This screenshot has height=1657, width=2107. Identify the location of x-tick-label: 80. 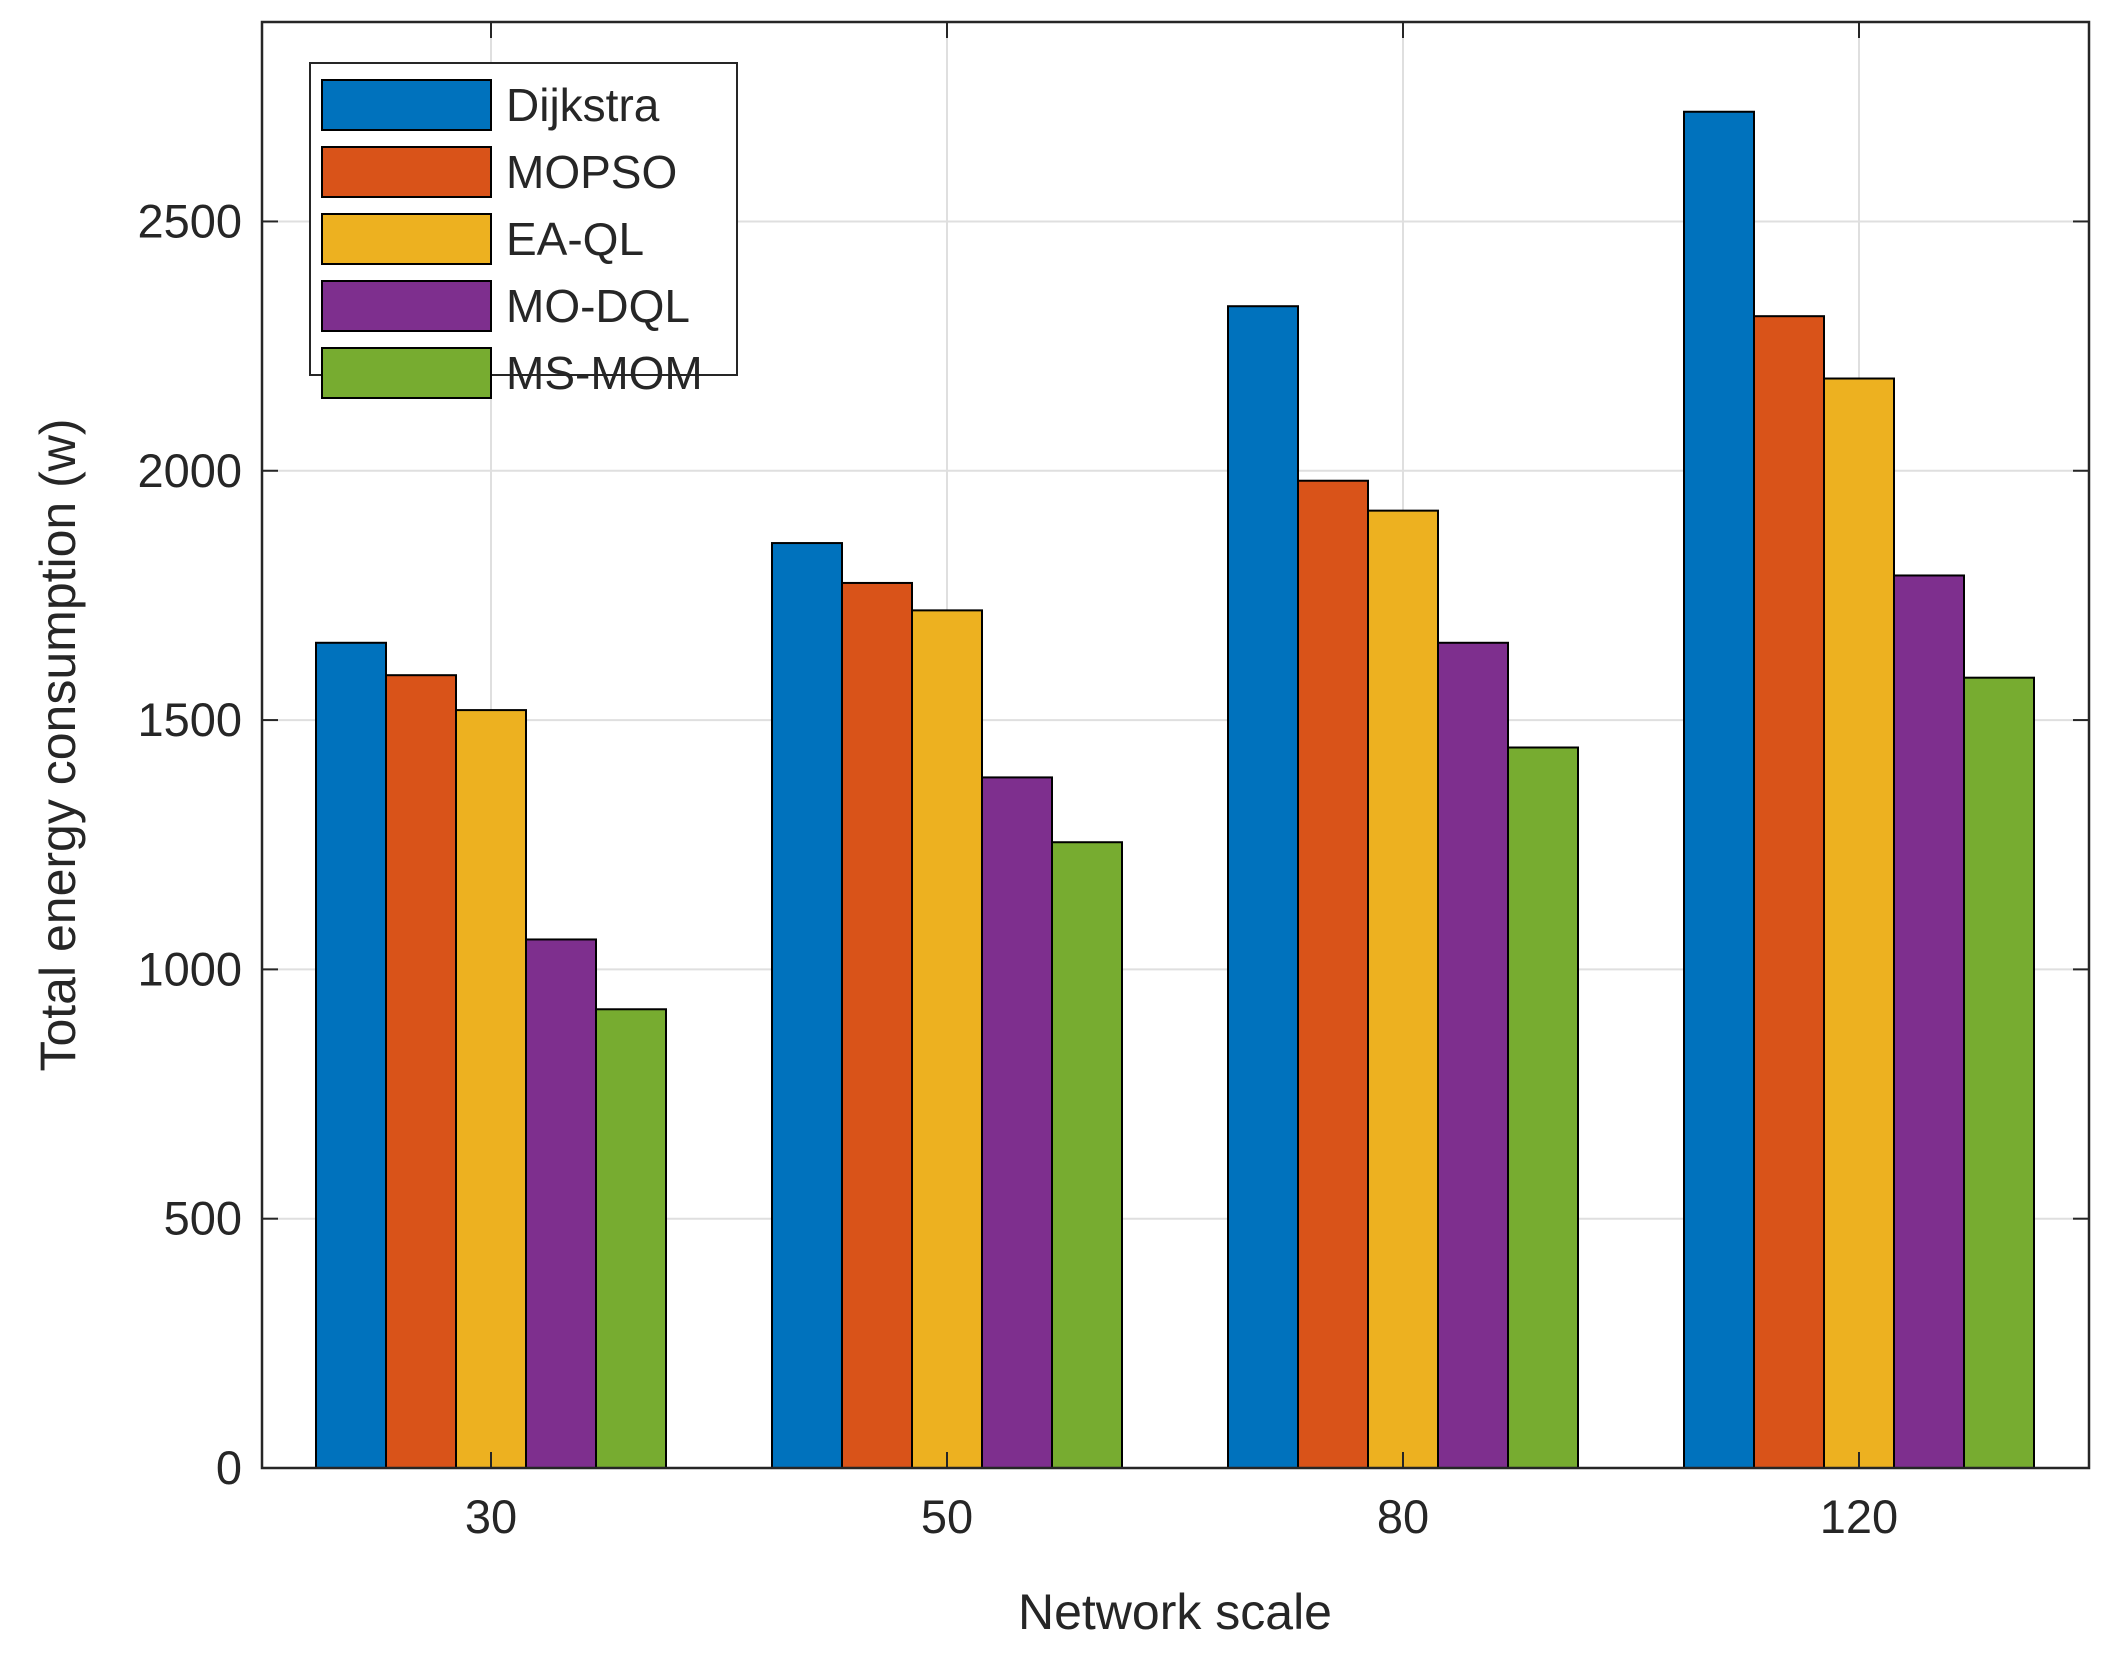
(1403, 1516).